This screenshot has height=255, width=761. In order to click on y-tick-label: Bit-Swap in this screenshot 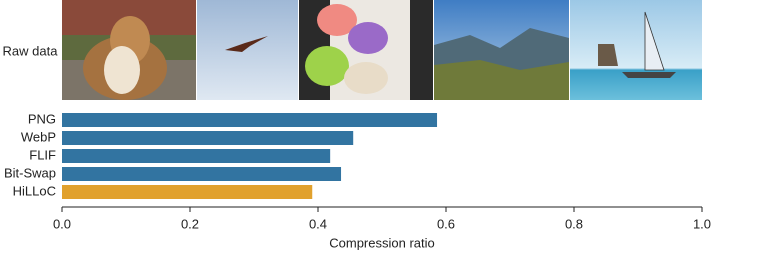, I will do `click(30, 172)`.